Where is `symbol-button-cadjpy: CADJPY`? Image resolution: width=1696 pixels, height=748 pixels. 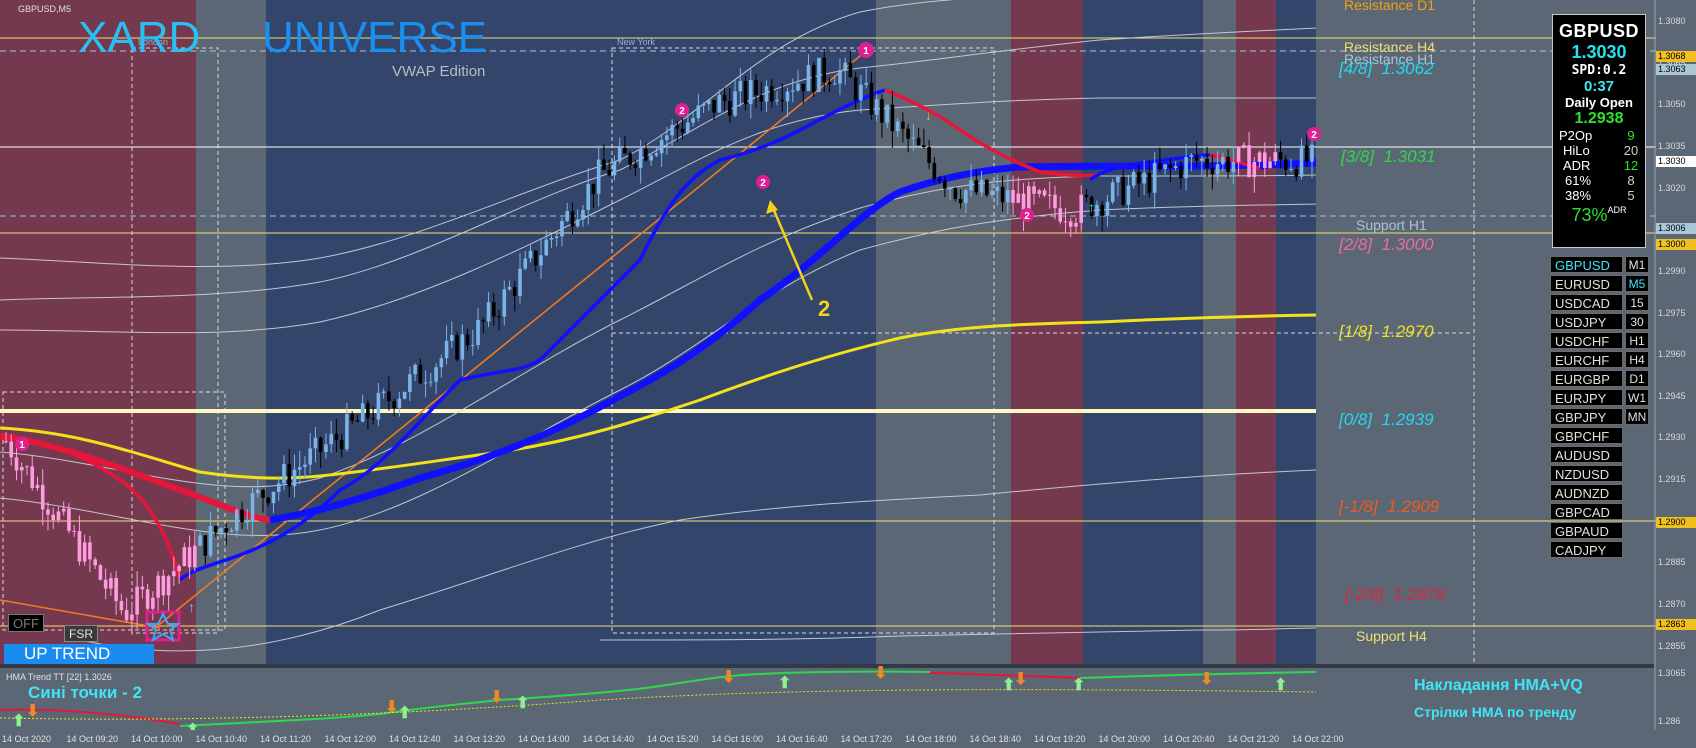
symbol-button-cadjpy: CADJPY is located at coordinates (1586, 549).